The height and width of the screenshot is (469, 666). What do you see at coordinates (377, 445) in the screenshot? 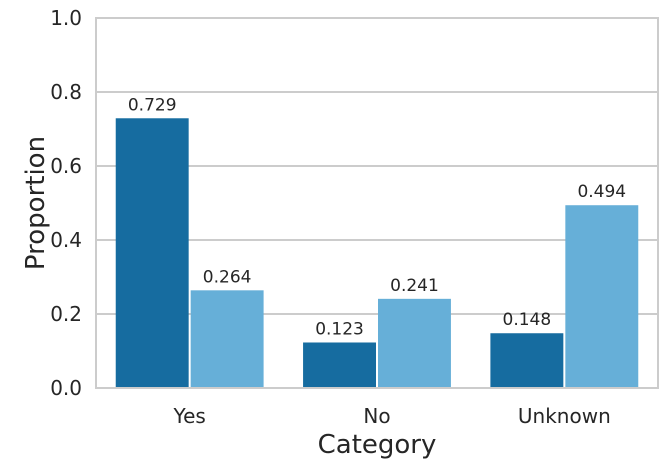
I see `x-axis-title: Category` at bounding box center [377, 445].